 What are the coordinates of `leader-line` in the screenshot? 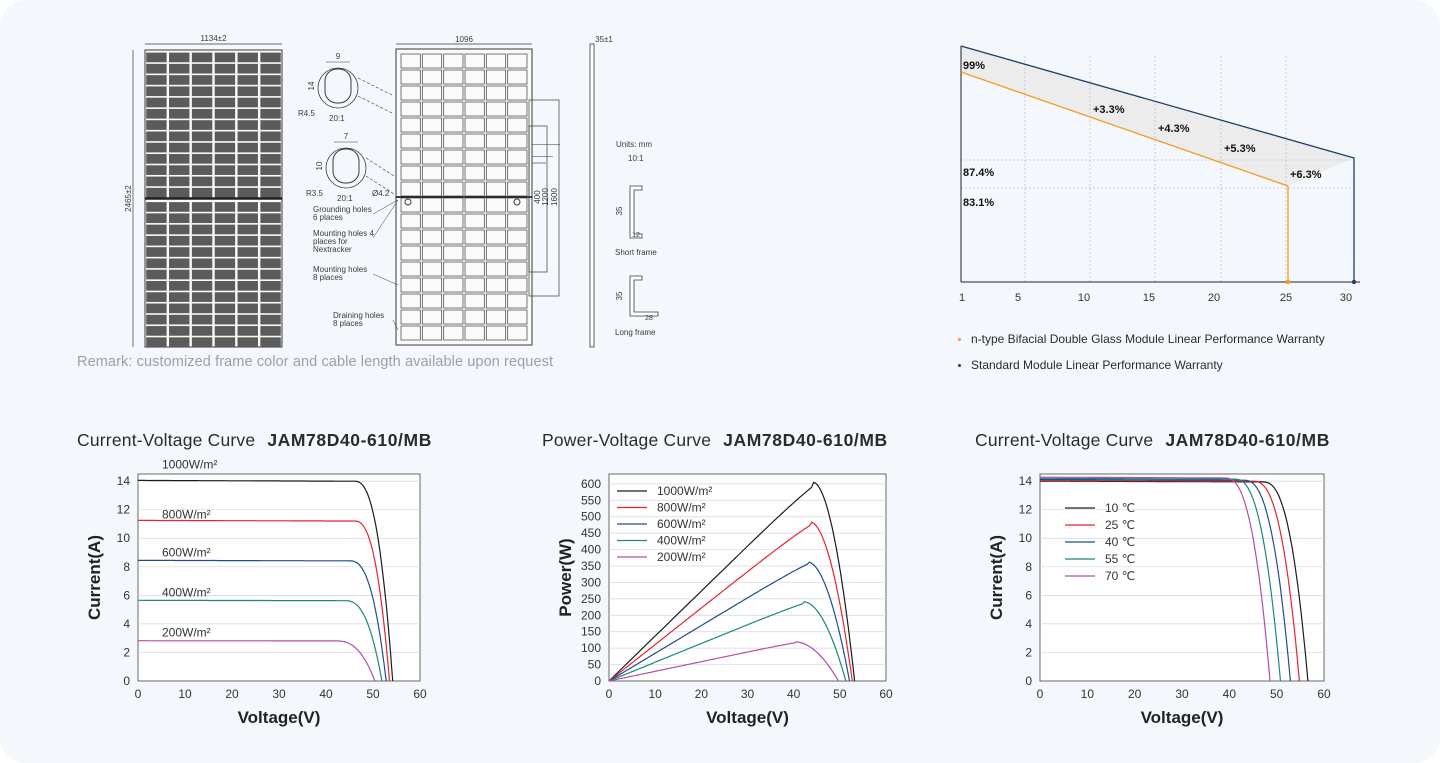 It's located at (380, 185).